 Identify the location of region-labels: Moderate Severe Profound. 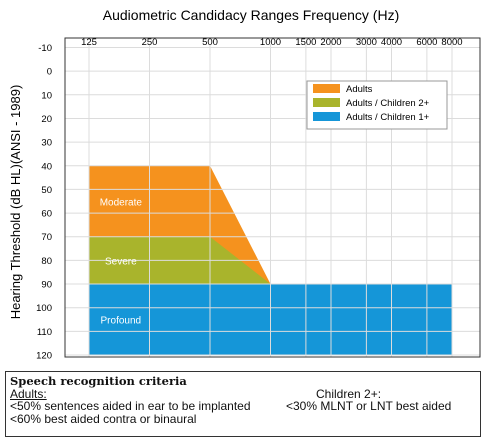
(121, 261).